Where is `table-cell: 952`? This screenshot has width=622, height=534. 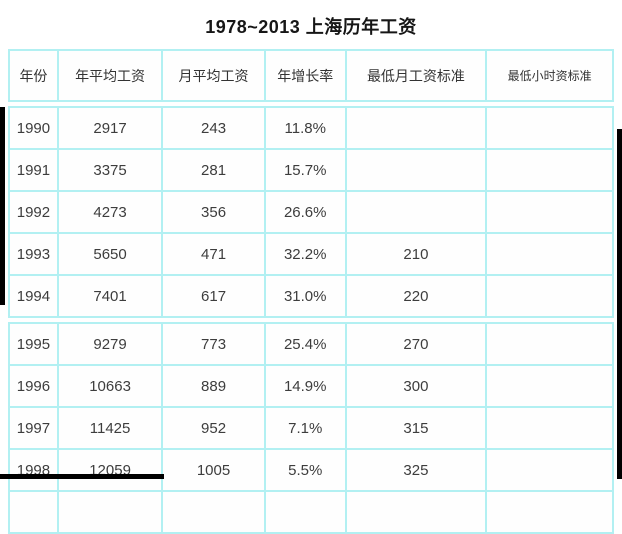 table-cell: 952 is located at coordinates (213, 428).